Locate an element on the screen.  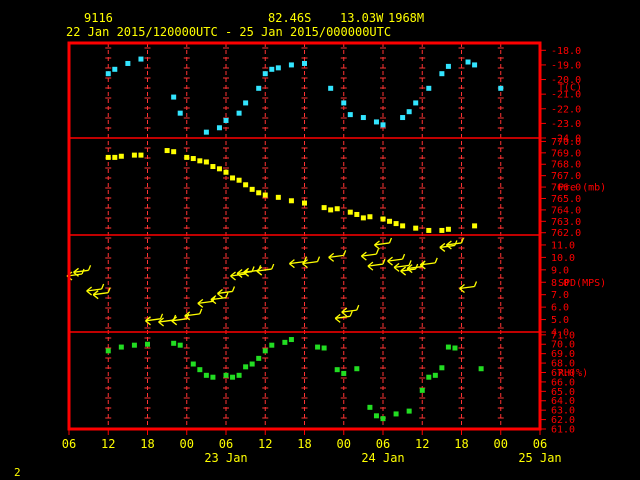
temperature-y-tick-label: -23.0 is located at coordinates (566, 124).